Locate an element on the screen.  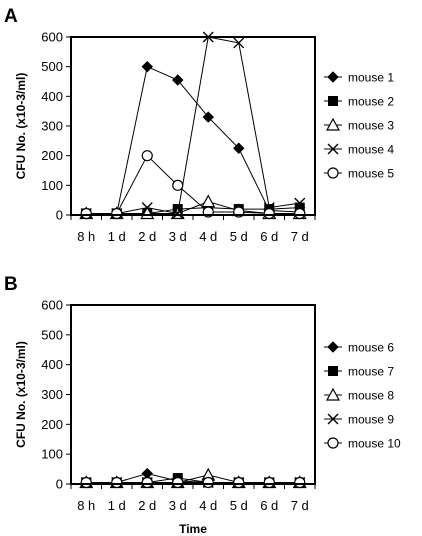
legend-label: mouse 8 is located at coordinates (371, 396).